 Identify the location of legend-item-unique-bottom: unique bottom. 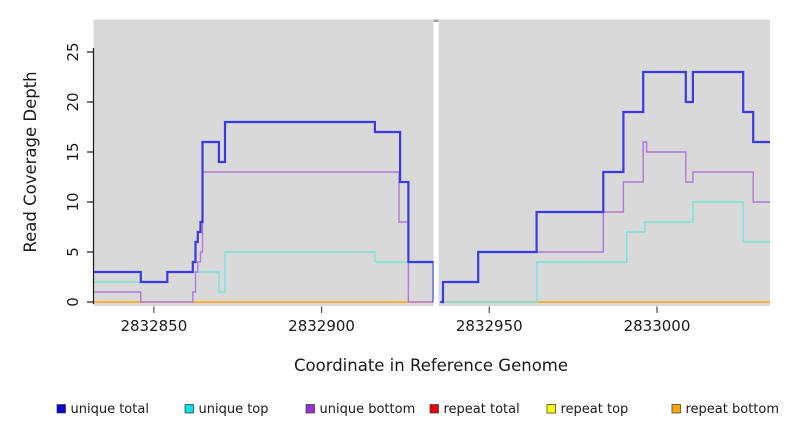
(360, 409).